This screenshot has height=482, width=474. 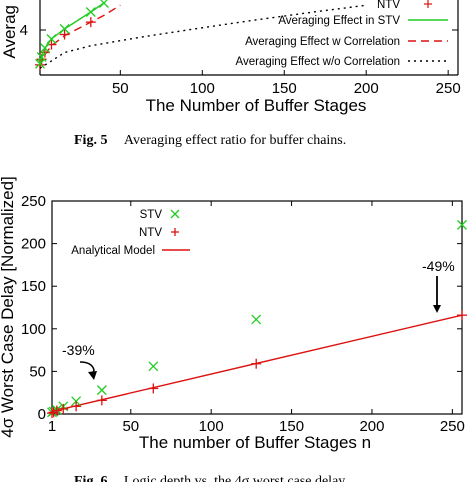 What do you see at coordinates (256, 105) in the screenshot?
I see `fig5-x-axis-label: The Number of Buffer Stages` at bounding box center [256, 105].